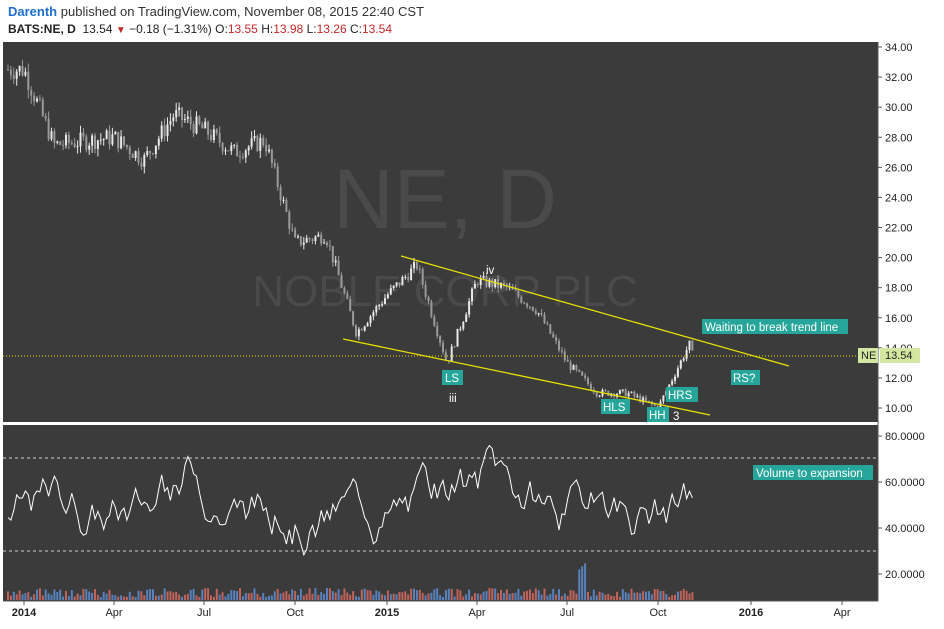 The image size is (944, 629). I want to click on time-tick-label: Jul, so click(204, 613).